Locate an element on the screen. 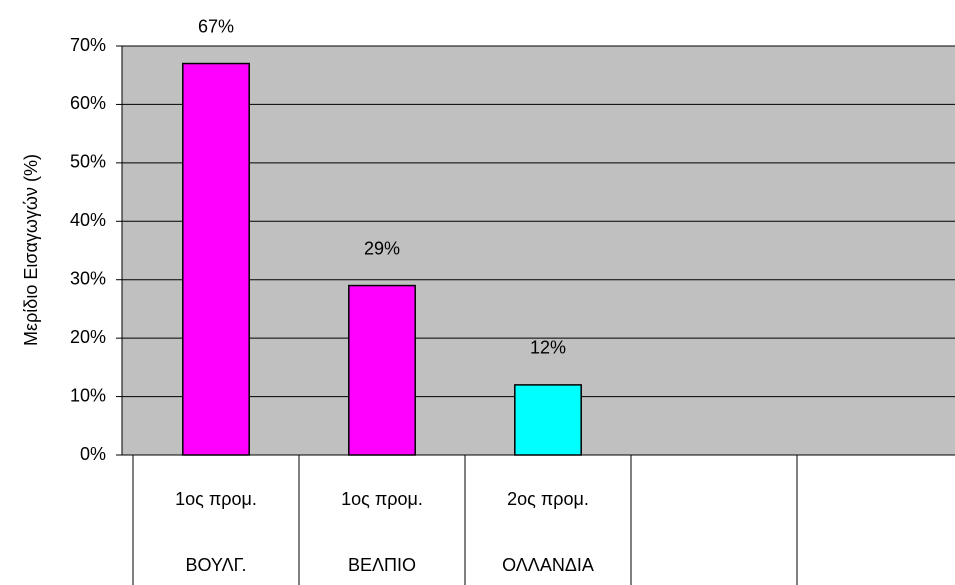 The height and width of the screenshot is (585, 955). y-tick-label: 70% is located at coordinates (88, 45).